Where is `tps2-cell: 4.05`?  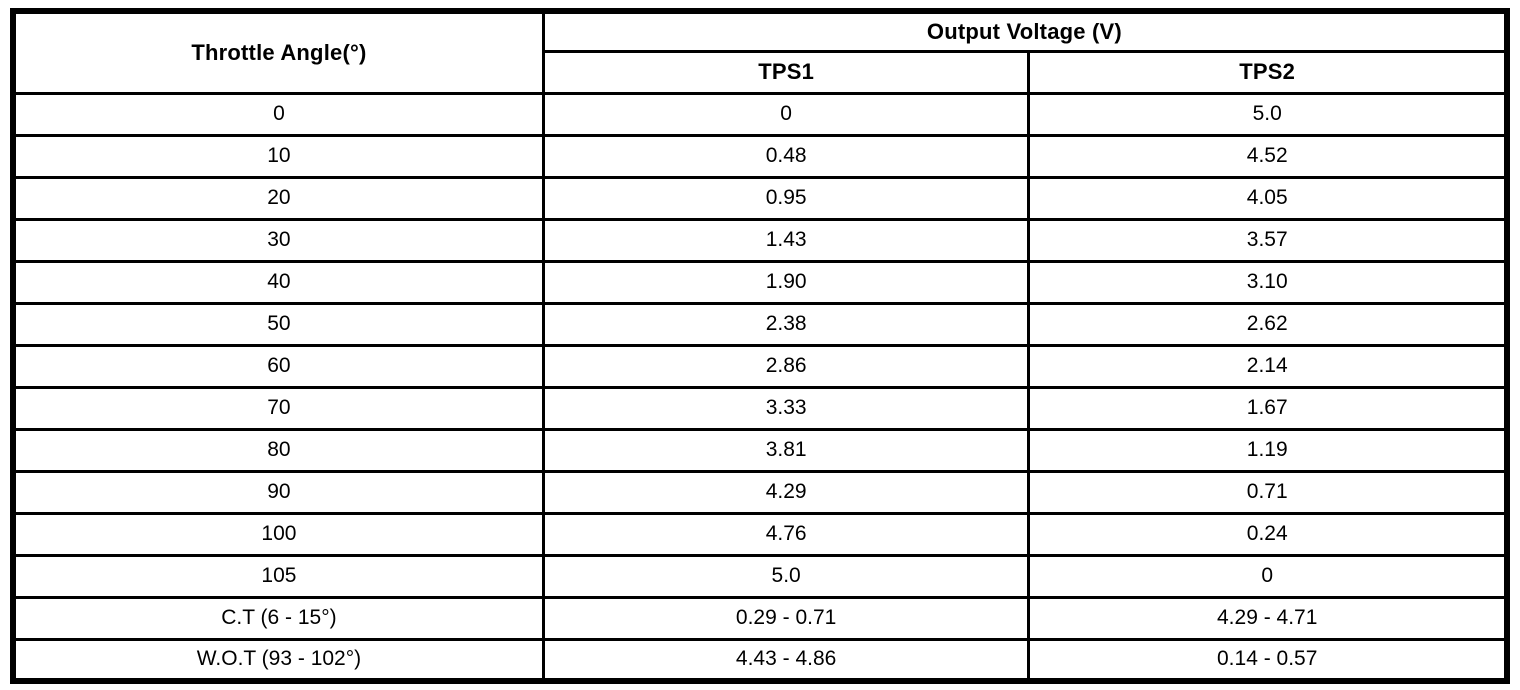 tps2-cell: 4.05 is located at coordinates (1268, 198).